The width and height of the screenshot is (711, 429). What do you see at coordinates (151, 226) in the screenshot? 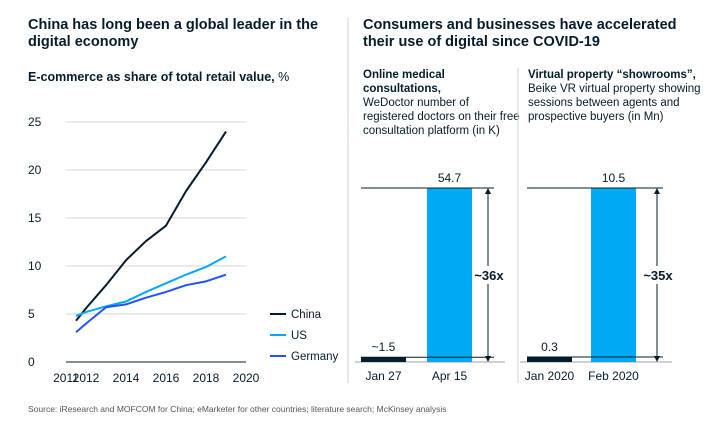
I see `series-line-china` at bounding box center [151, 226].